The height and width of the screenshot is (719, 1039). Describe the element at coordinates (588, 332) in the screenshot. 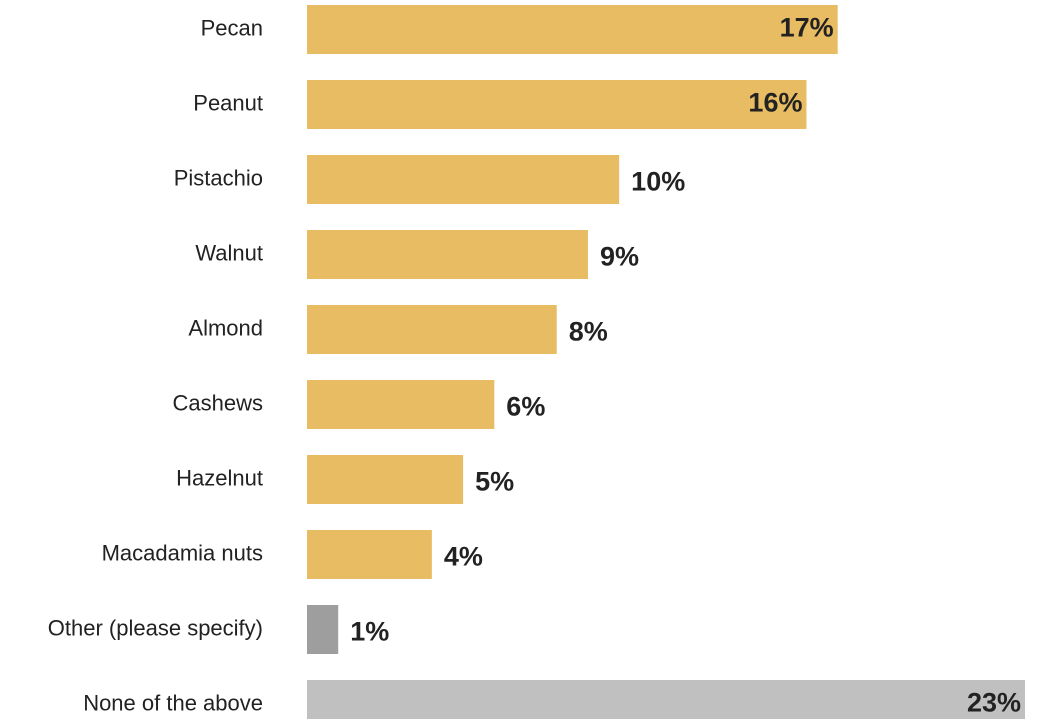

I see `value-label: 8%` at that location.